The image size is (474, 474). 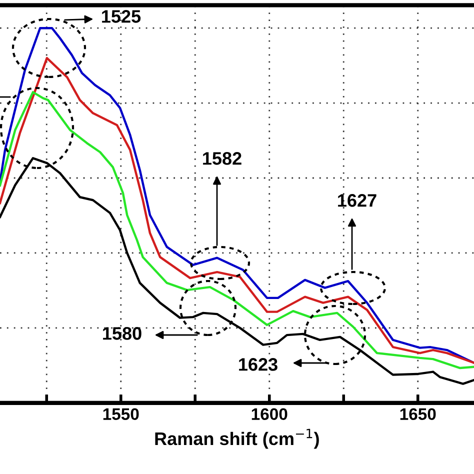 I want to click on x-tick-label: 1650, so click(x=418, y=414).